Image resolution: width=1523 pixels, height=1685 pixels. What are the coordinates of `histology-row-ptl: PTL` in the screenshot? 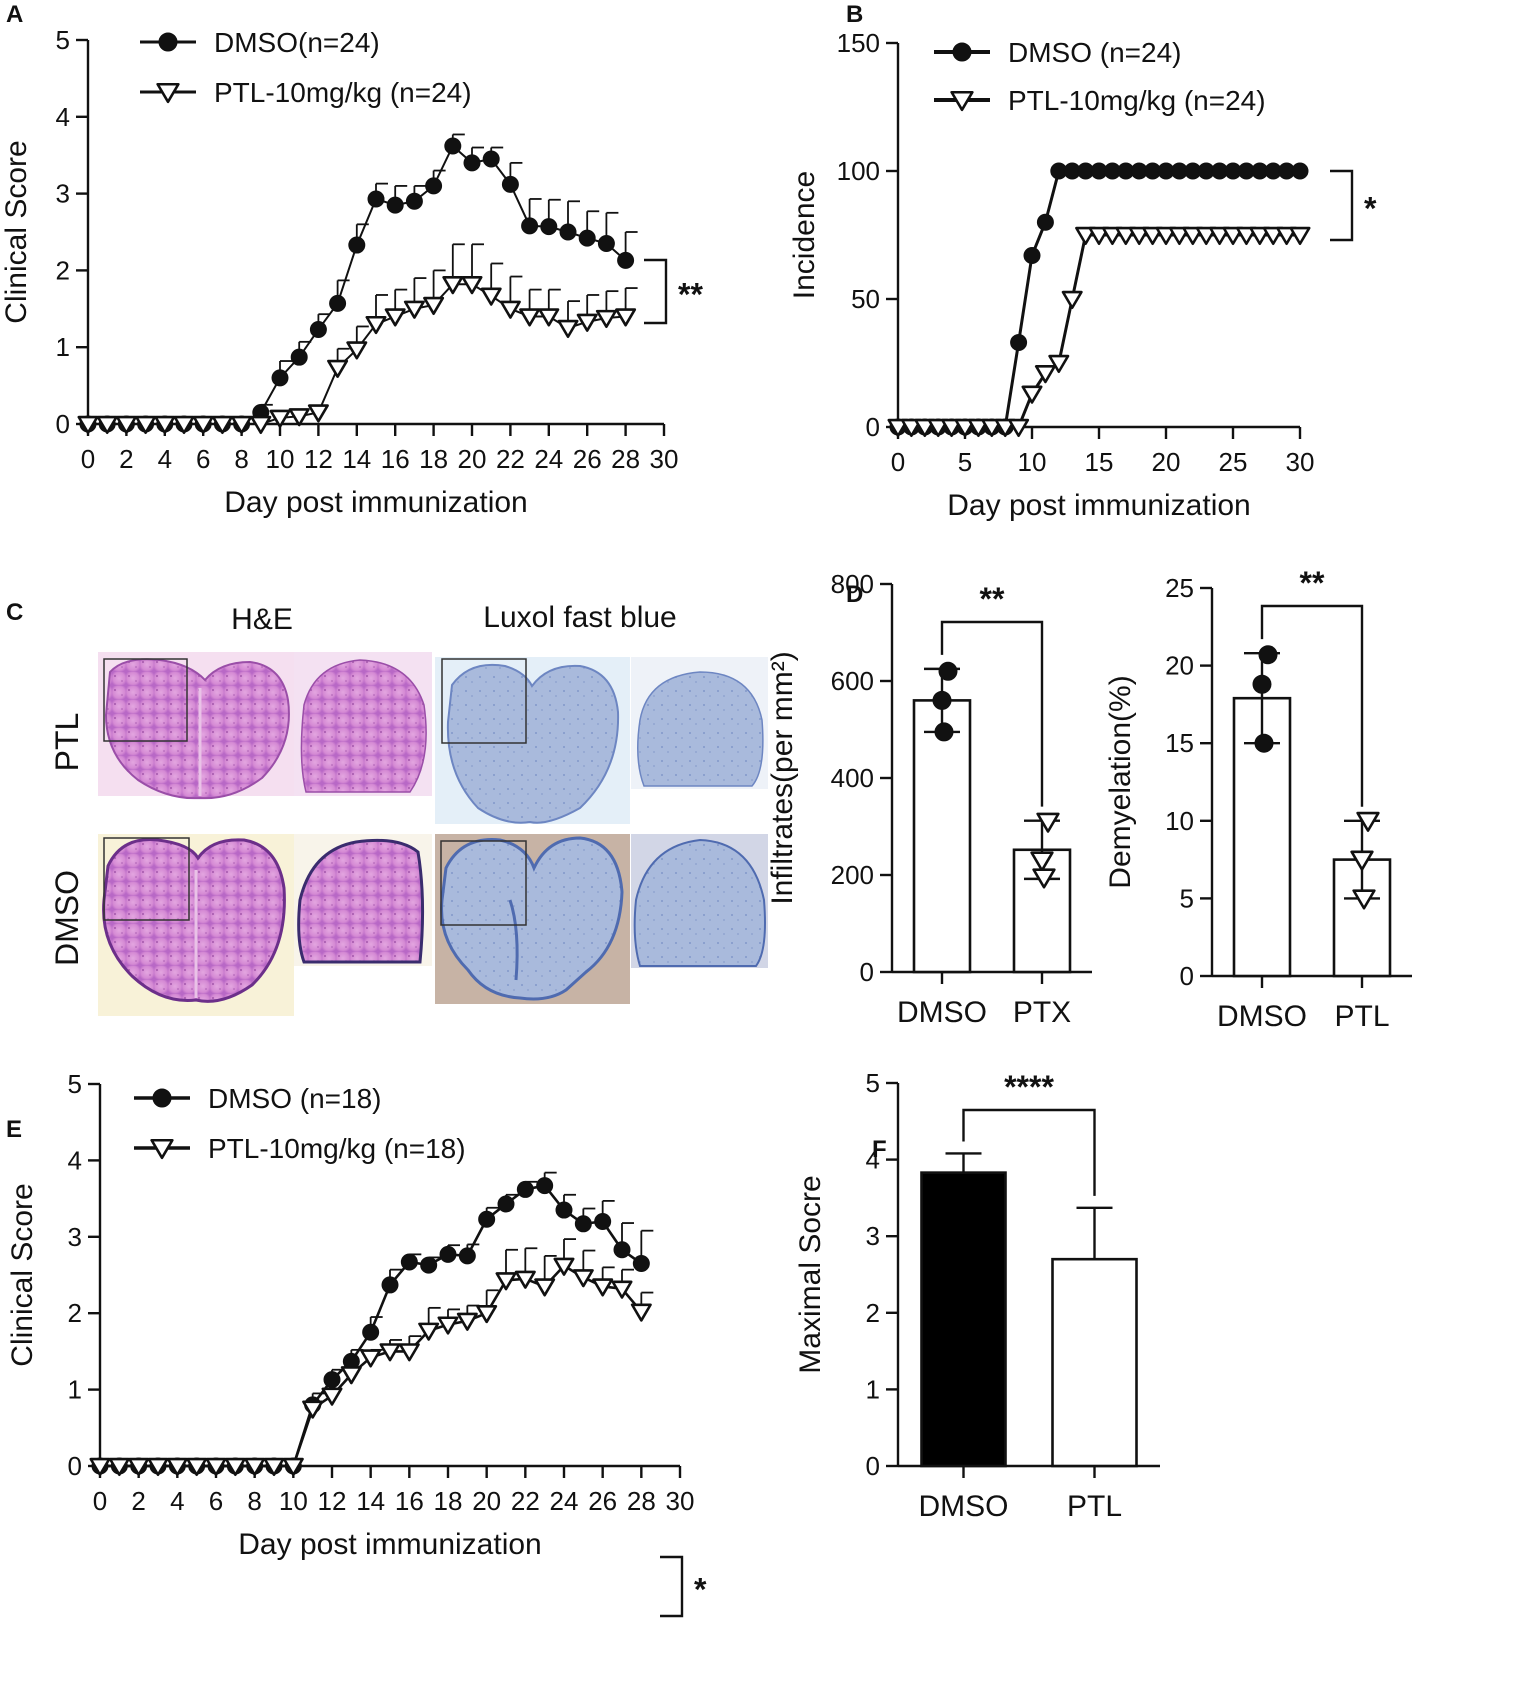 It's located at (67, 742).